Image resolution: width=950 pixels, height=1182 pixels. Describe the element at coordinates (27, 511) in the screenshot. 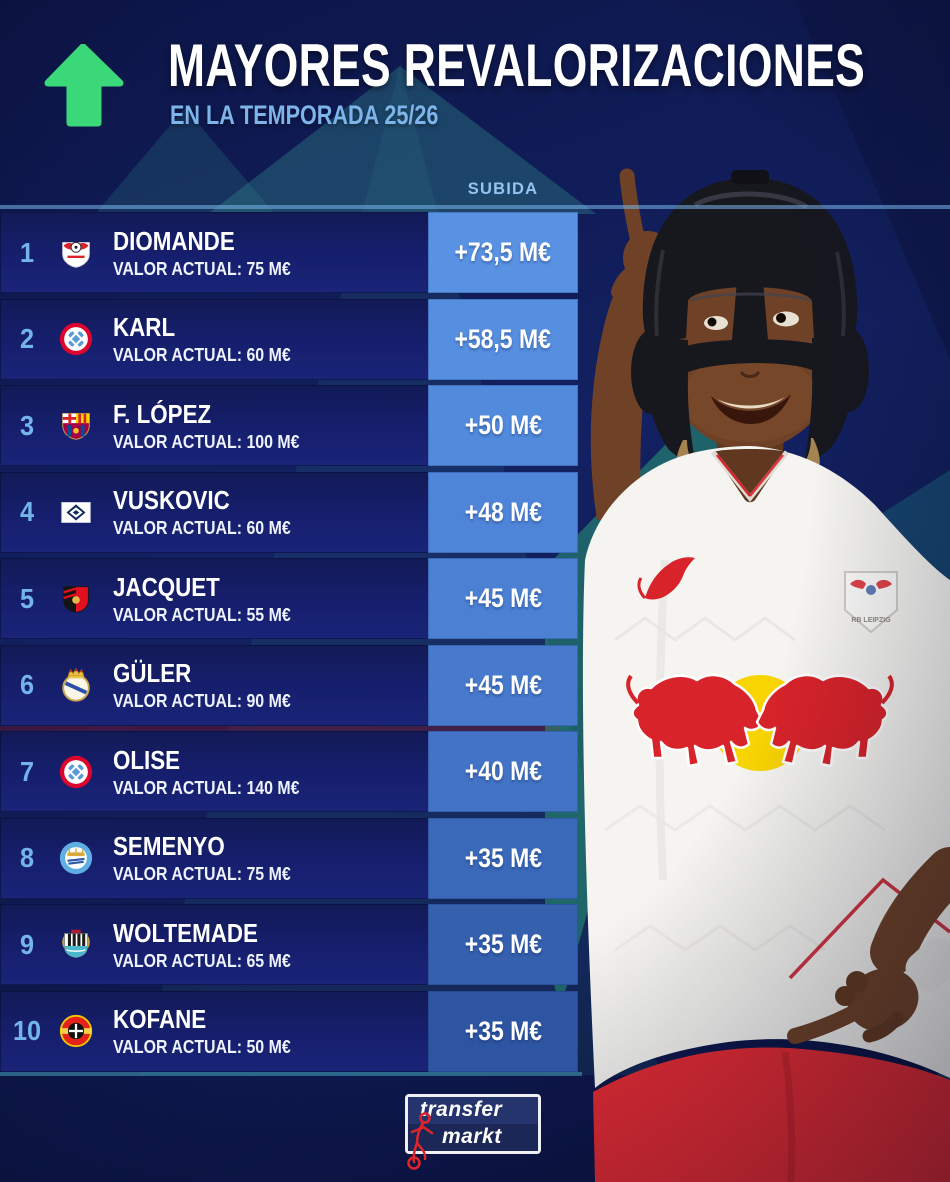

I see `rank-number: 4` at that location.